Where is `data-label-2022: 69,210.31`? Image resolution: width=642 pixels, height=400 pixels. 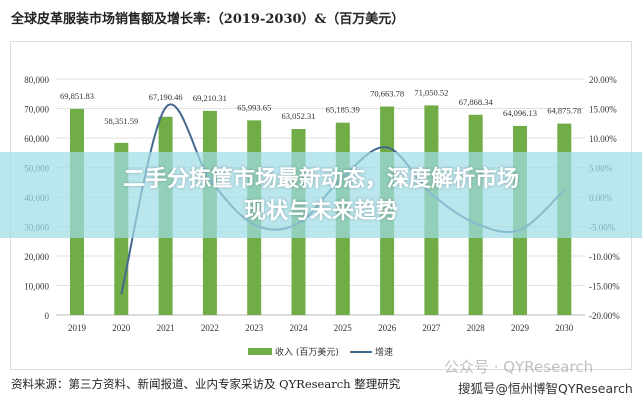 data-label-2022: 69,210.31 is located at coordinates (210, 98).